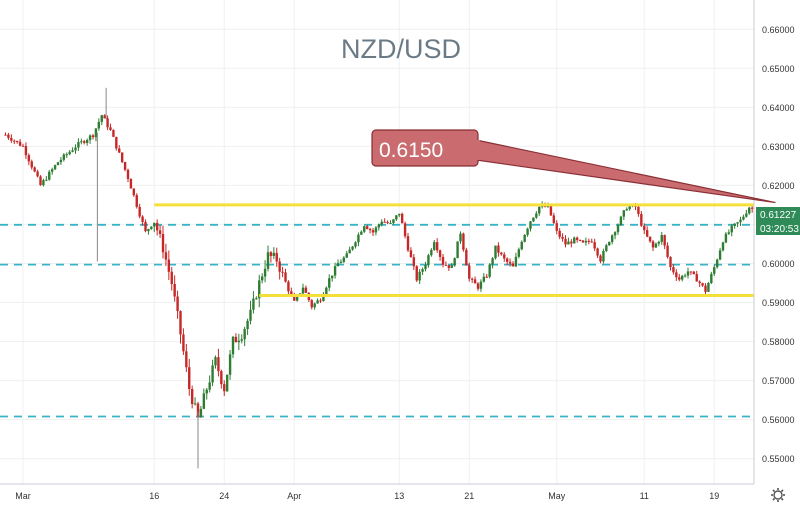 This screenshot has height=513, width=800. What do you see at coordinates (573, 166) in the screenshot?
I see `price-callout: 0.6150` at bounding box center [573, 166].